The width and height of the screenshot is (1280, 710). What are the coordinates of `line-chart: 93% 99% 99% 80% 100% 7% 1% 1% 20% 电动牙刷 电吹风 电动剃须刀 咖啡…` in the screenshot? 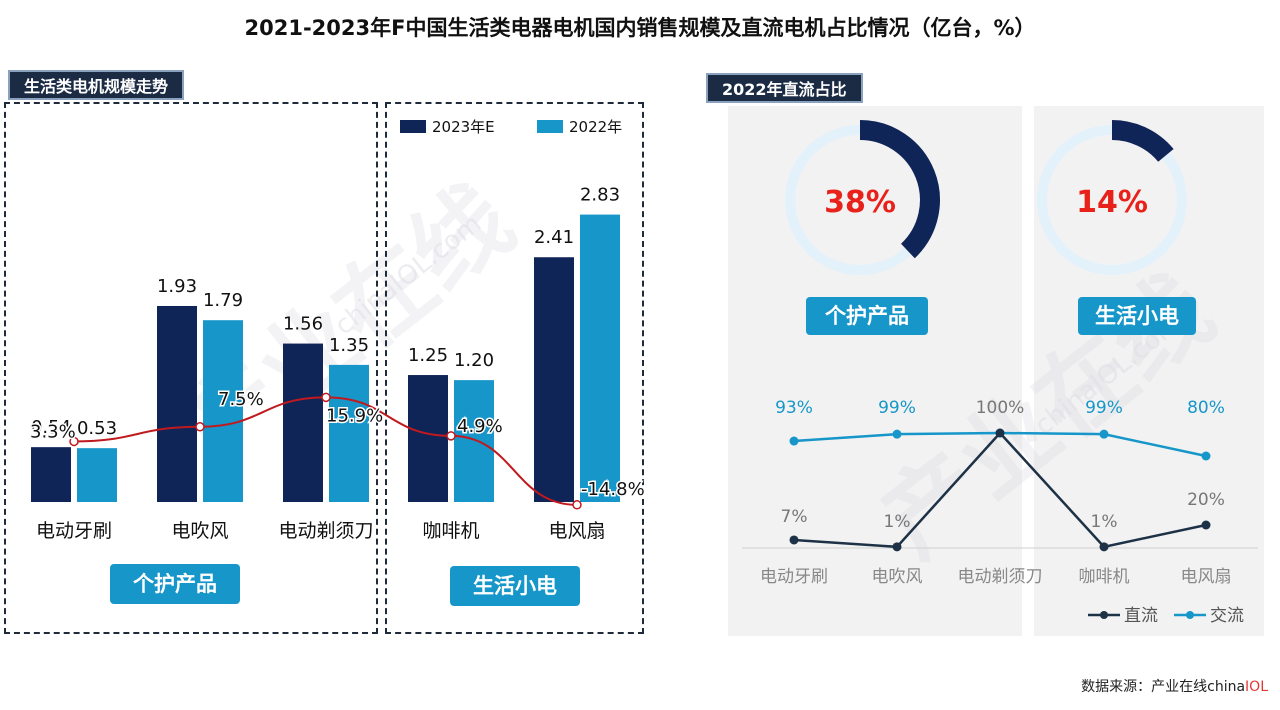 It's located at (1000, 512).